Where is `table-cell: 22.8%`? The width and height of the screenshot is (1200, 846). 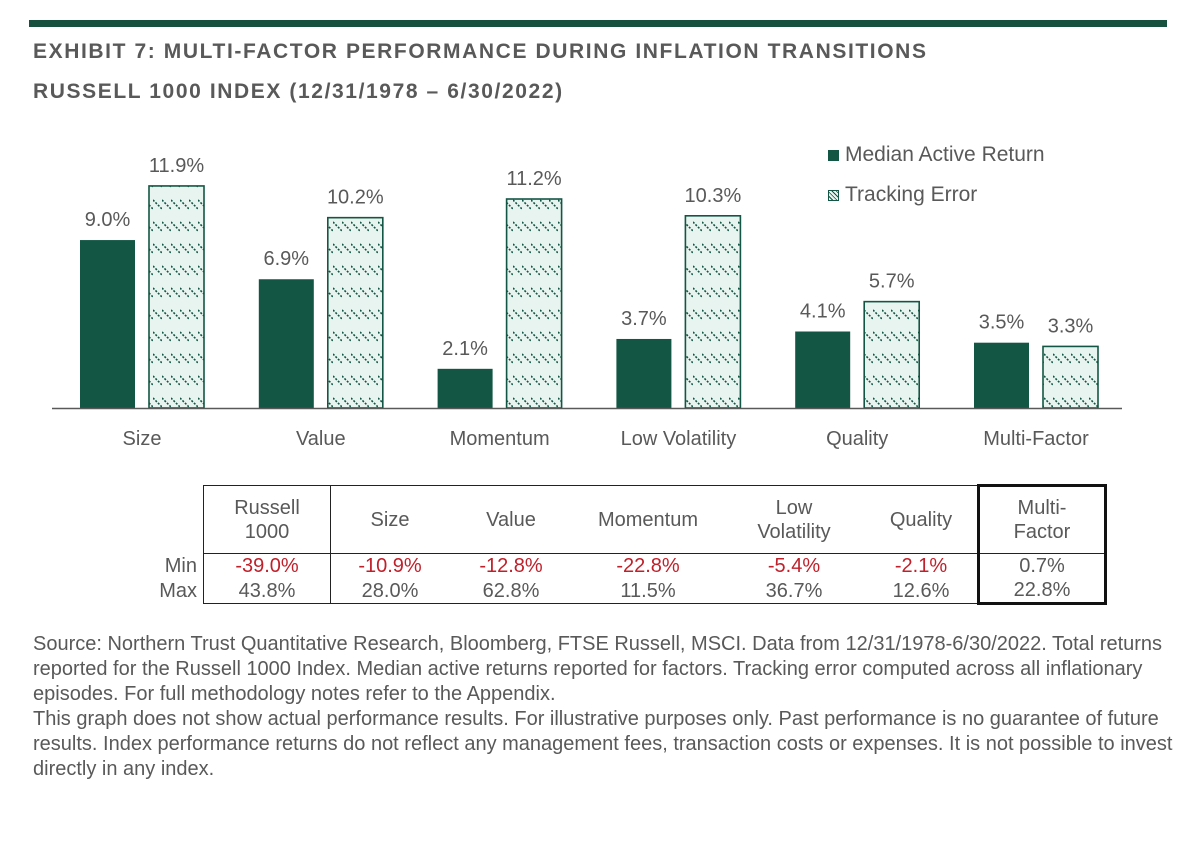 table-cell: 22.8% is located at coordinates (1042, 591).